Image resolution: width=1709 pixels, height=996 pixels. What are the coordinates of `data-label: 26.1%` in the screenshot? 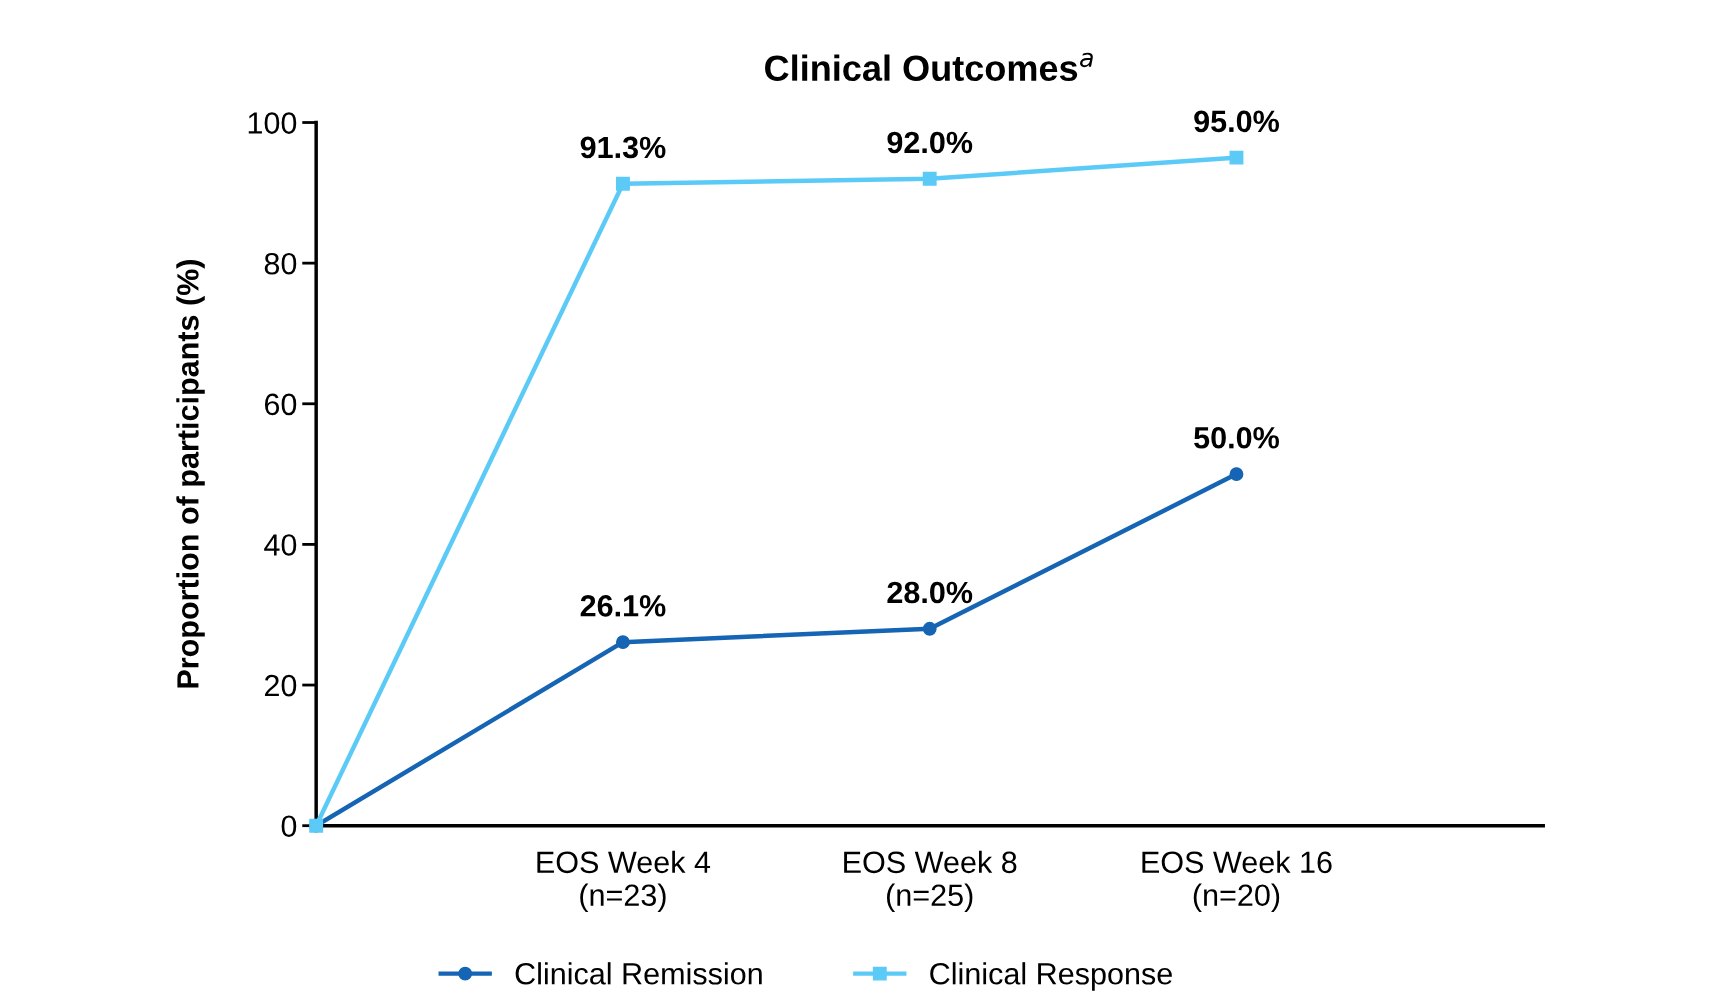 It's located at (623, 606).